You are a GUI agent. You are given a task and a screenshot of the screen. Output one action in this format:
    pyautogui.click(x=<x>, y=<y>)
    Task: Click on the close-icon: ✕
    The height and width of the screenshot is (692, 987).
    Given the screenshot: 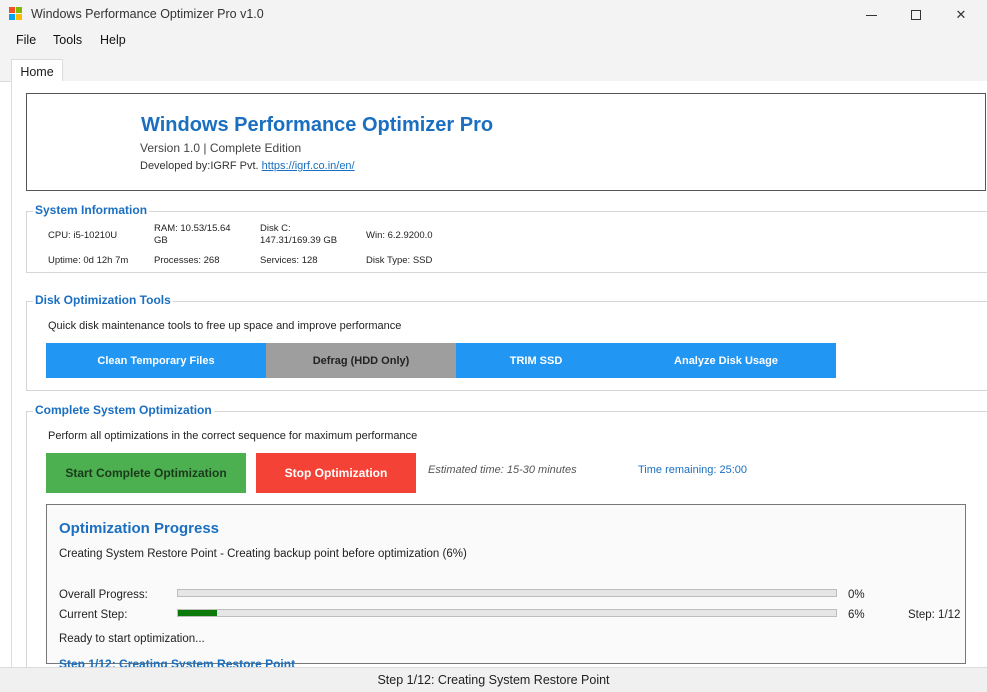 What is the action you would take?
    pyautogui.click(x=961, y=14)
    